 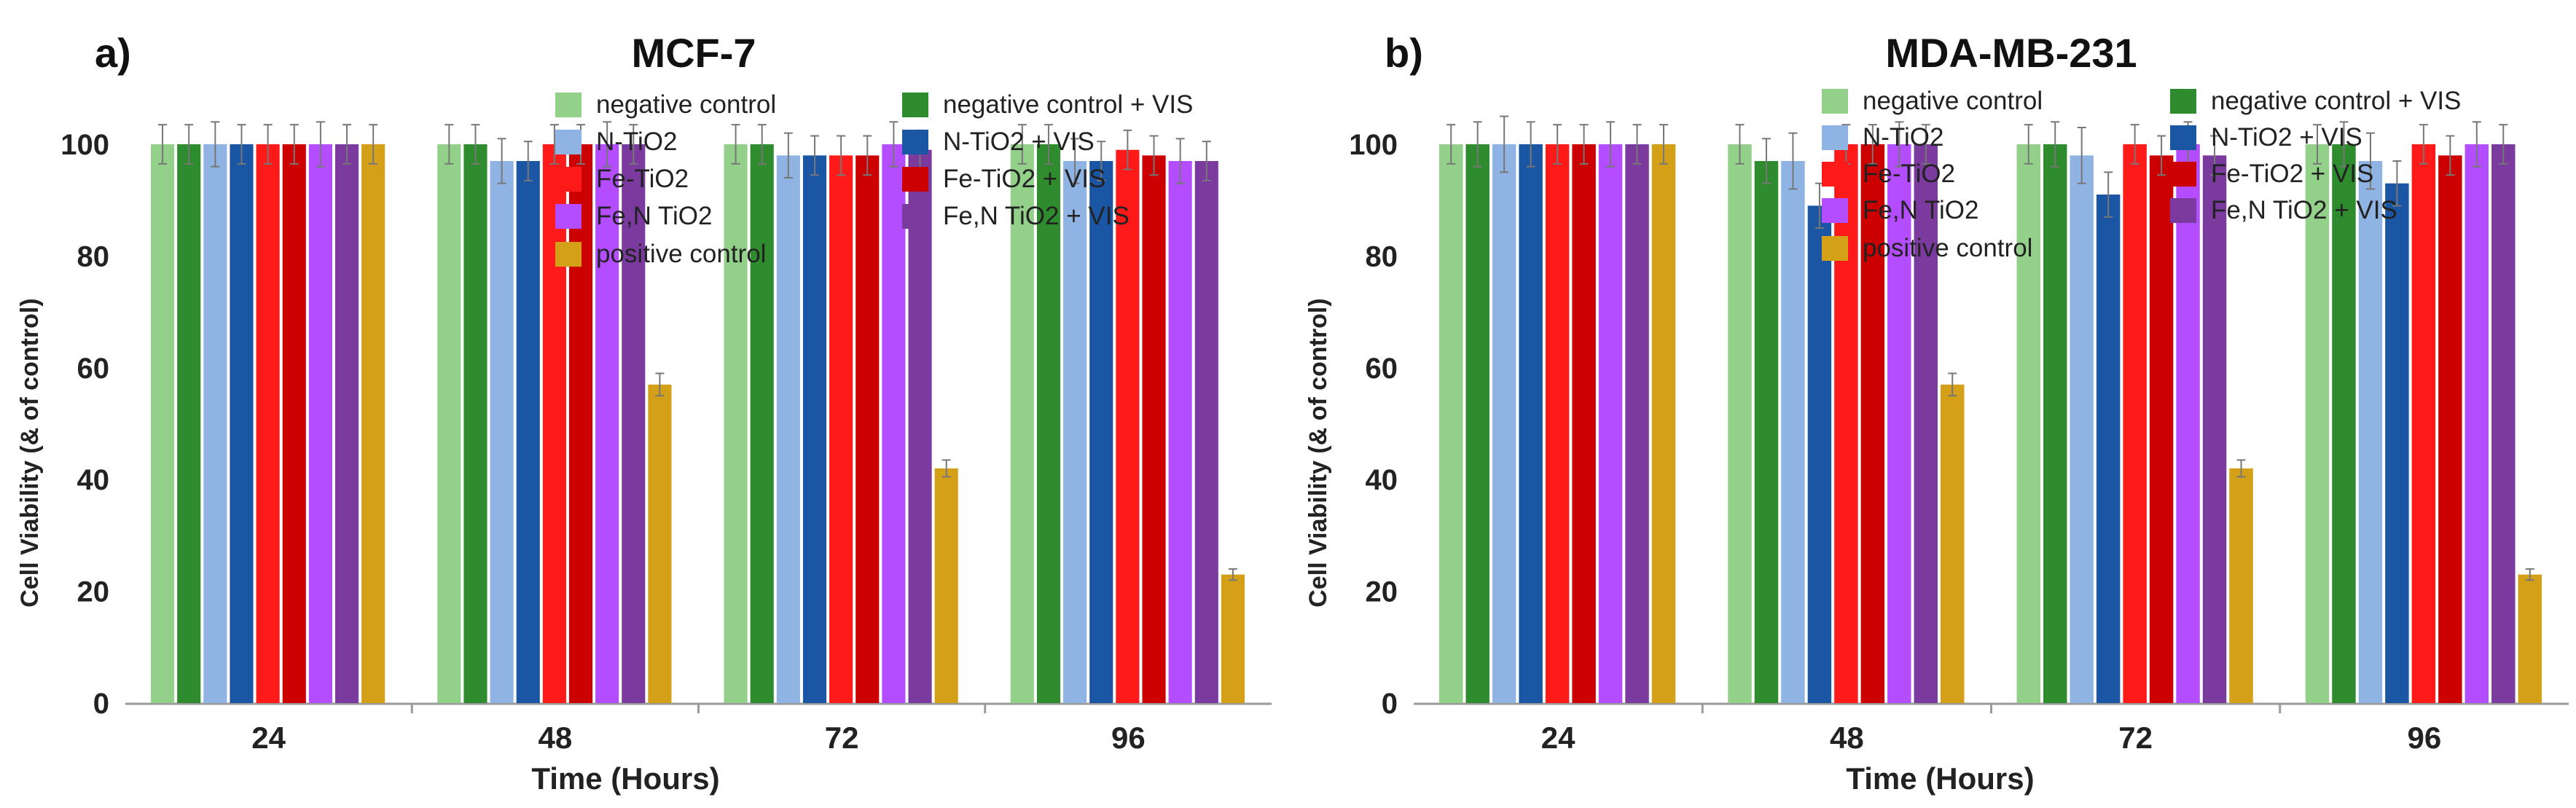 What do you see at coordinates (1382, 592) in the screenshot?
I see `y-tick-label: 20` at bounding box center [1382, 592].